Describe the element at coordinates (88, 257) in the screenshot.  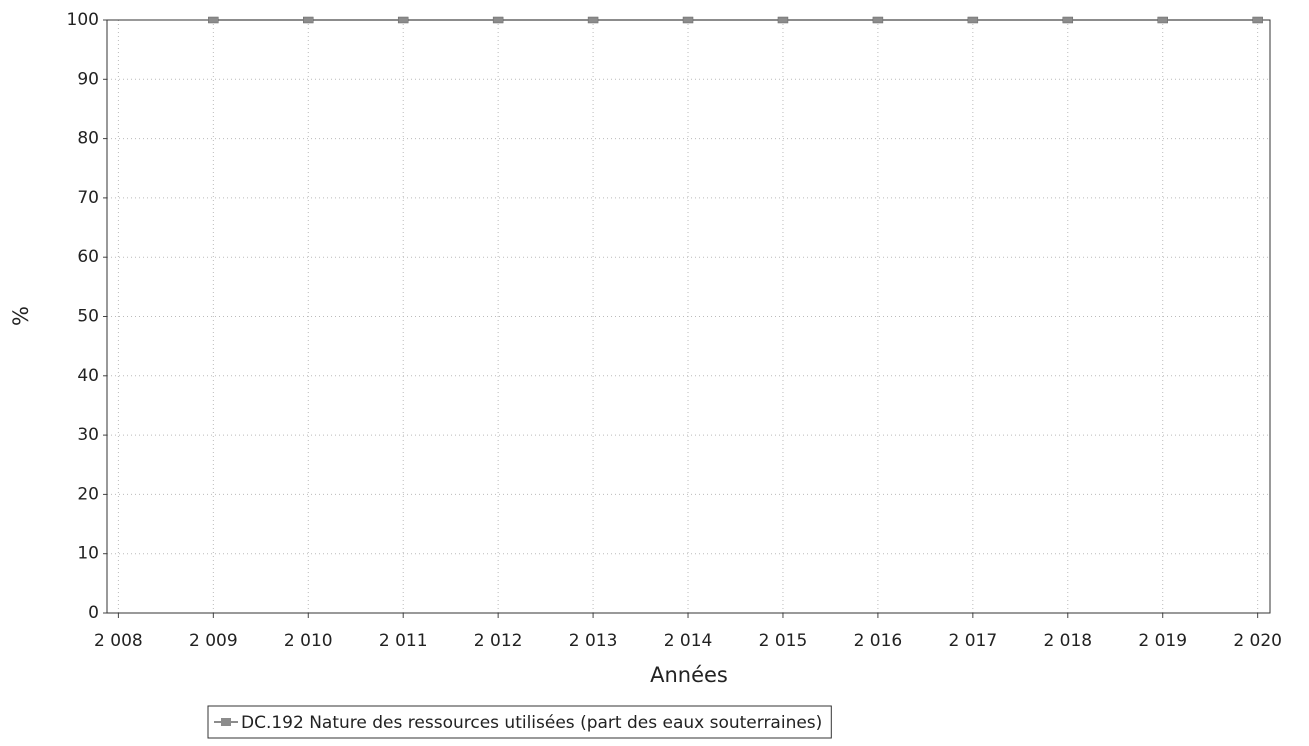
I see `y-tick-label: 60` at that location.